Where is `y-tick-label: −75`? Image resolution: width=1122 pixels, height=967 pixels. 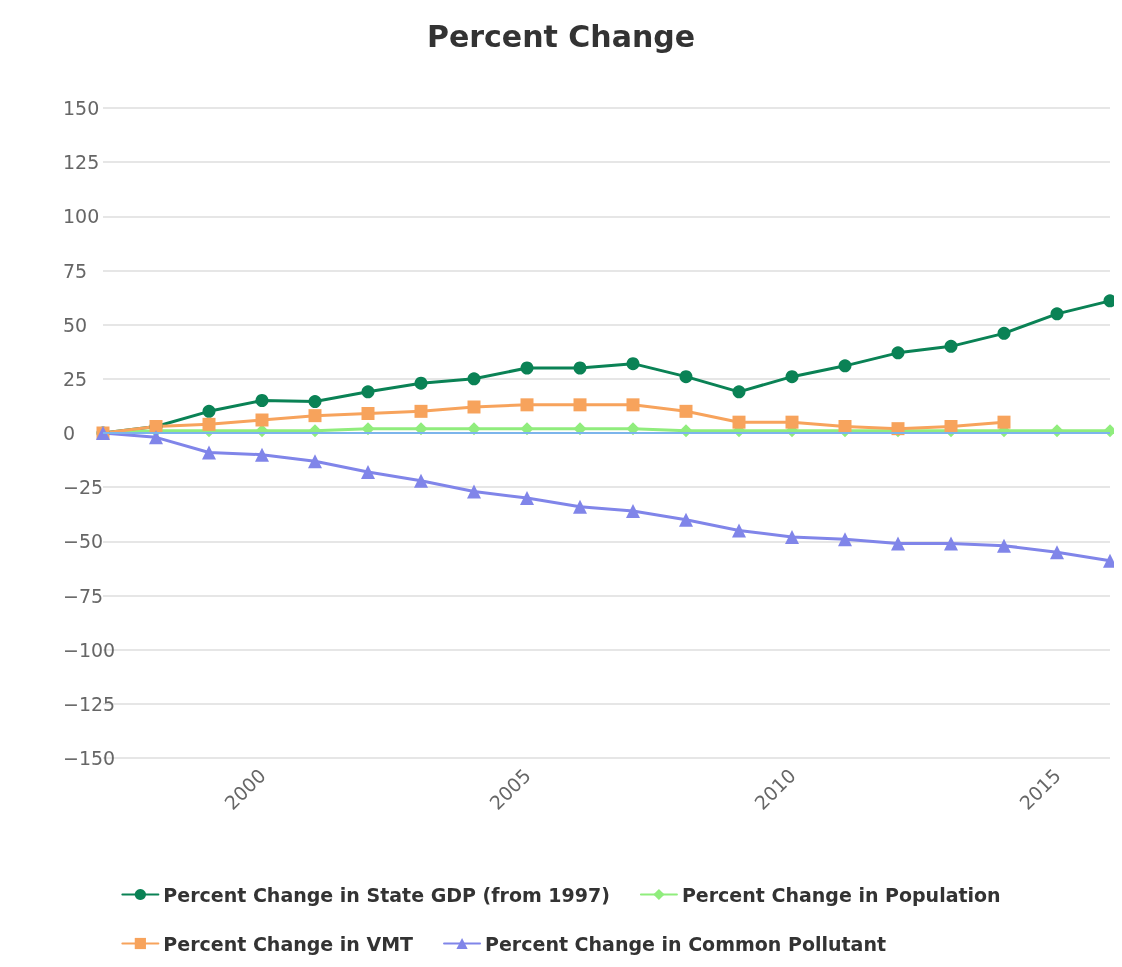 y-tick-label: −75 is located at coordinates (83, 595).